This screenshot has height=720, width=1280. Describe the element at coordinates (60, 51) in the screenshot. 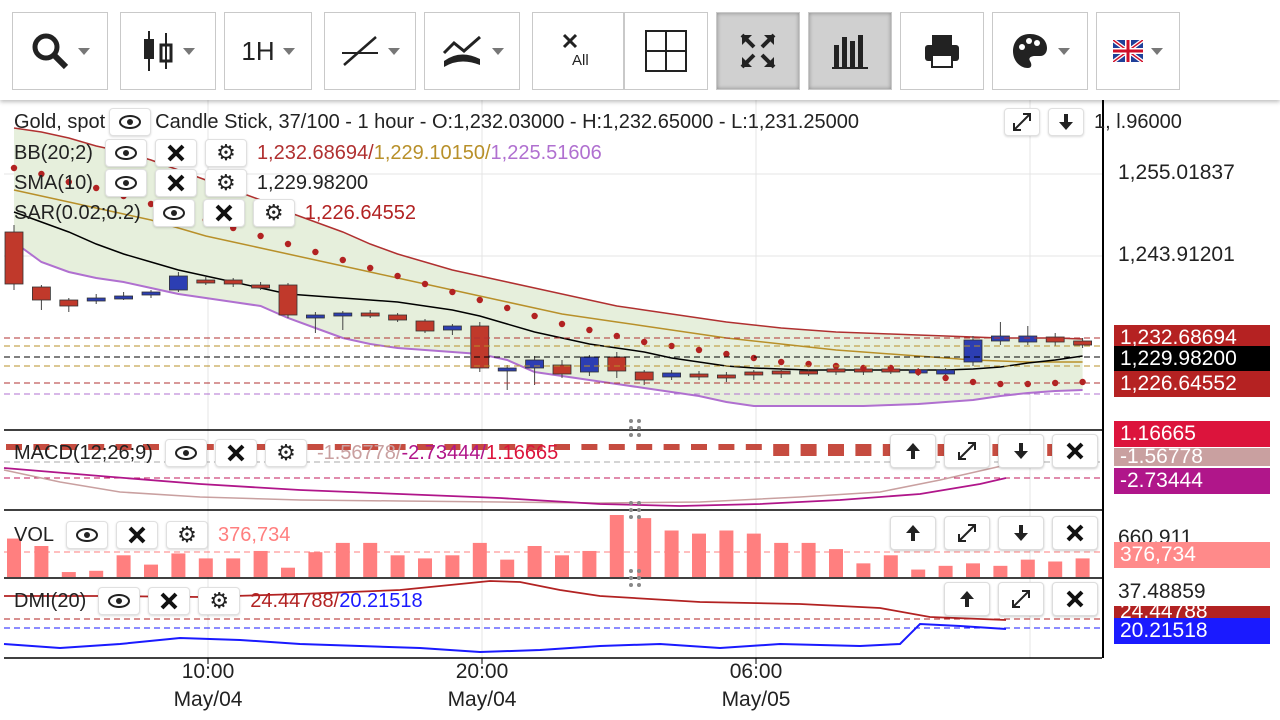

I see `search-button` at that location.